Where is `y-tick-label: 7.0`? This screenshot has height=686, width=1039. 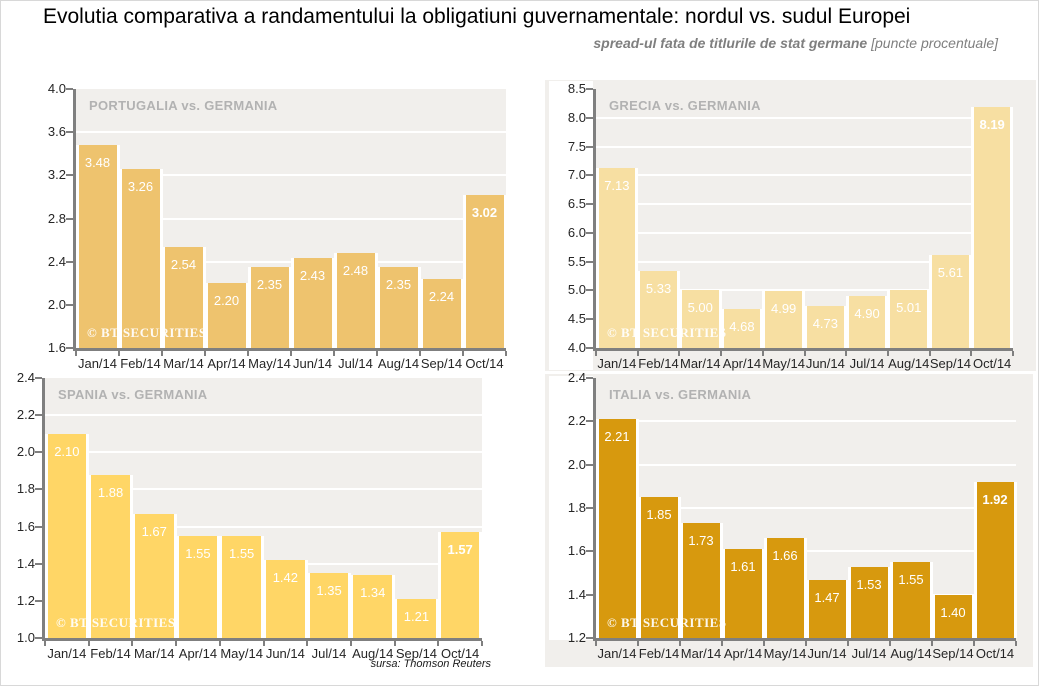 y-tick-label: 7.0 is located at coordinates (576, 175).